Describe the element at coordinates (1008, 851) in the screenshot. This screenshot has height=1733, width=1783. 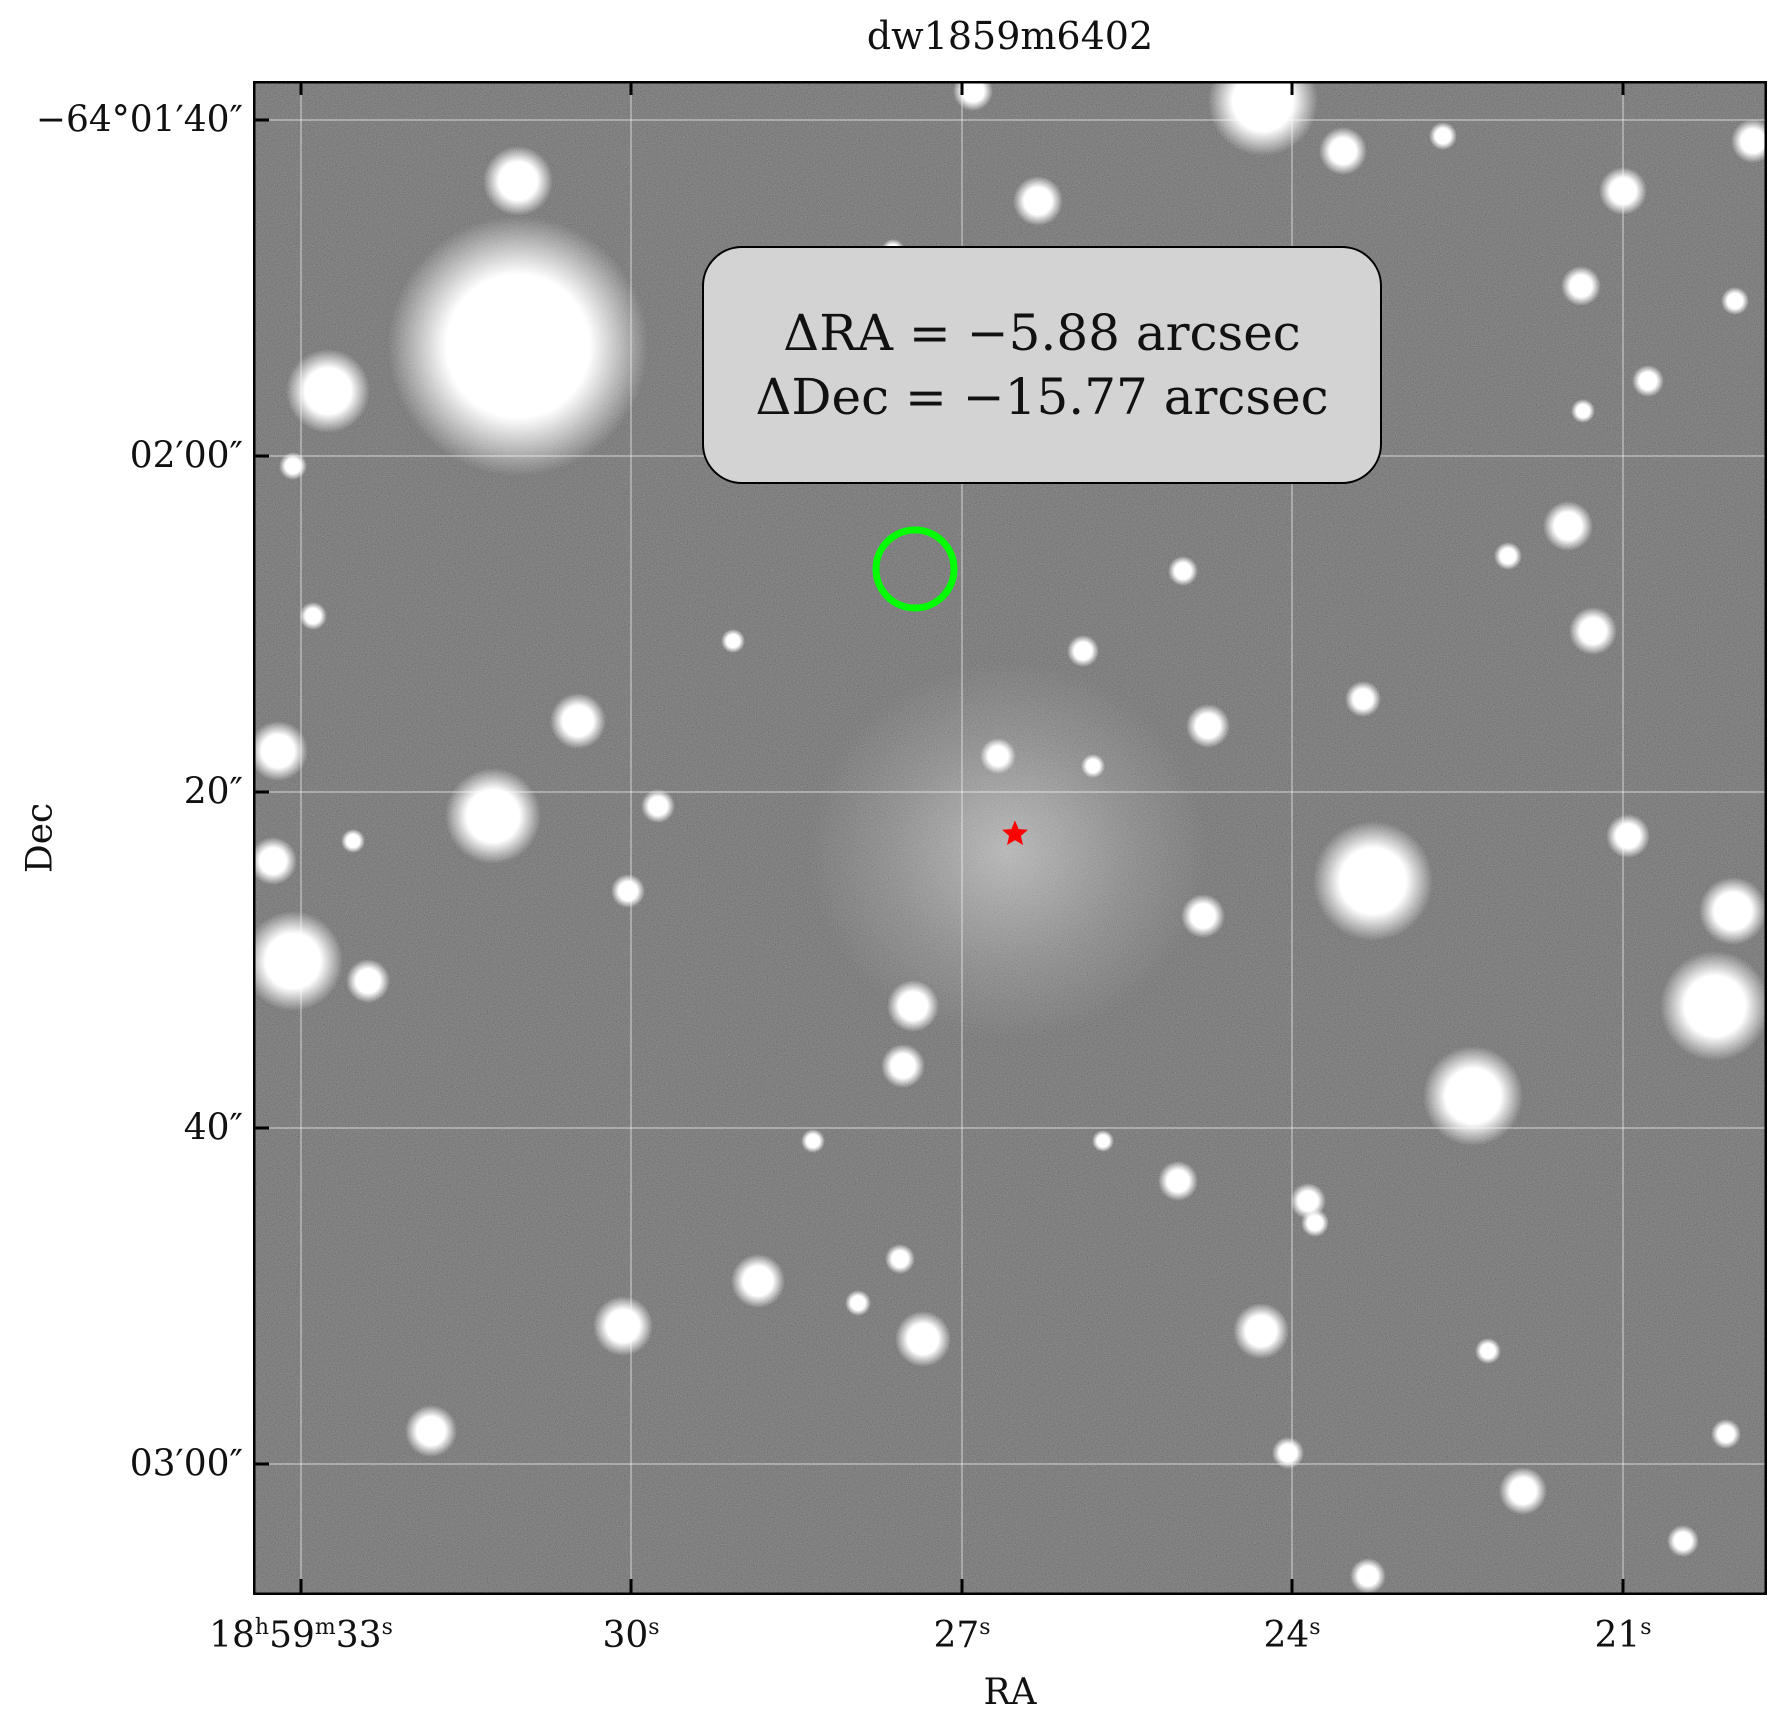
I see `dwarf-galaxy-glow` at that location.